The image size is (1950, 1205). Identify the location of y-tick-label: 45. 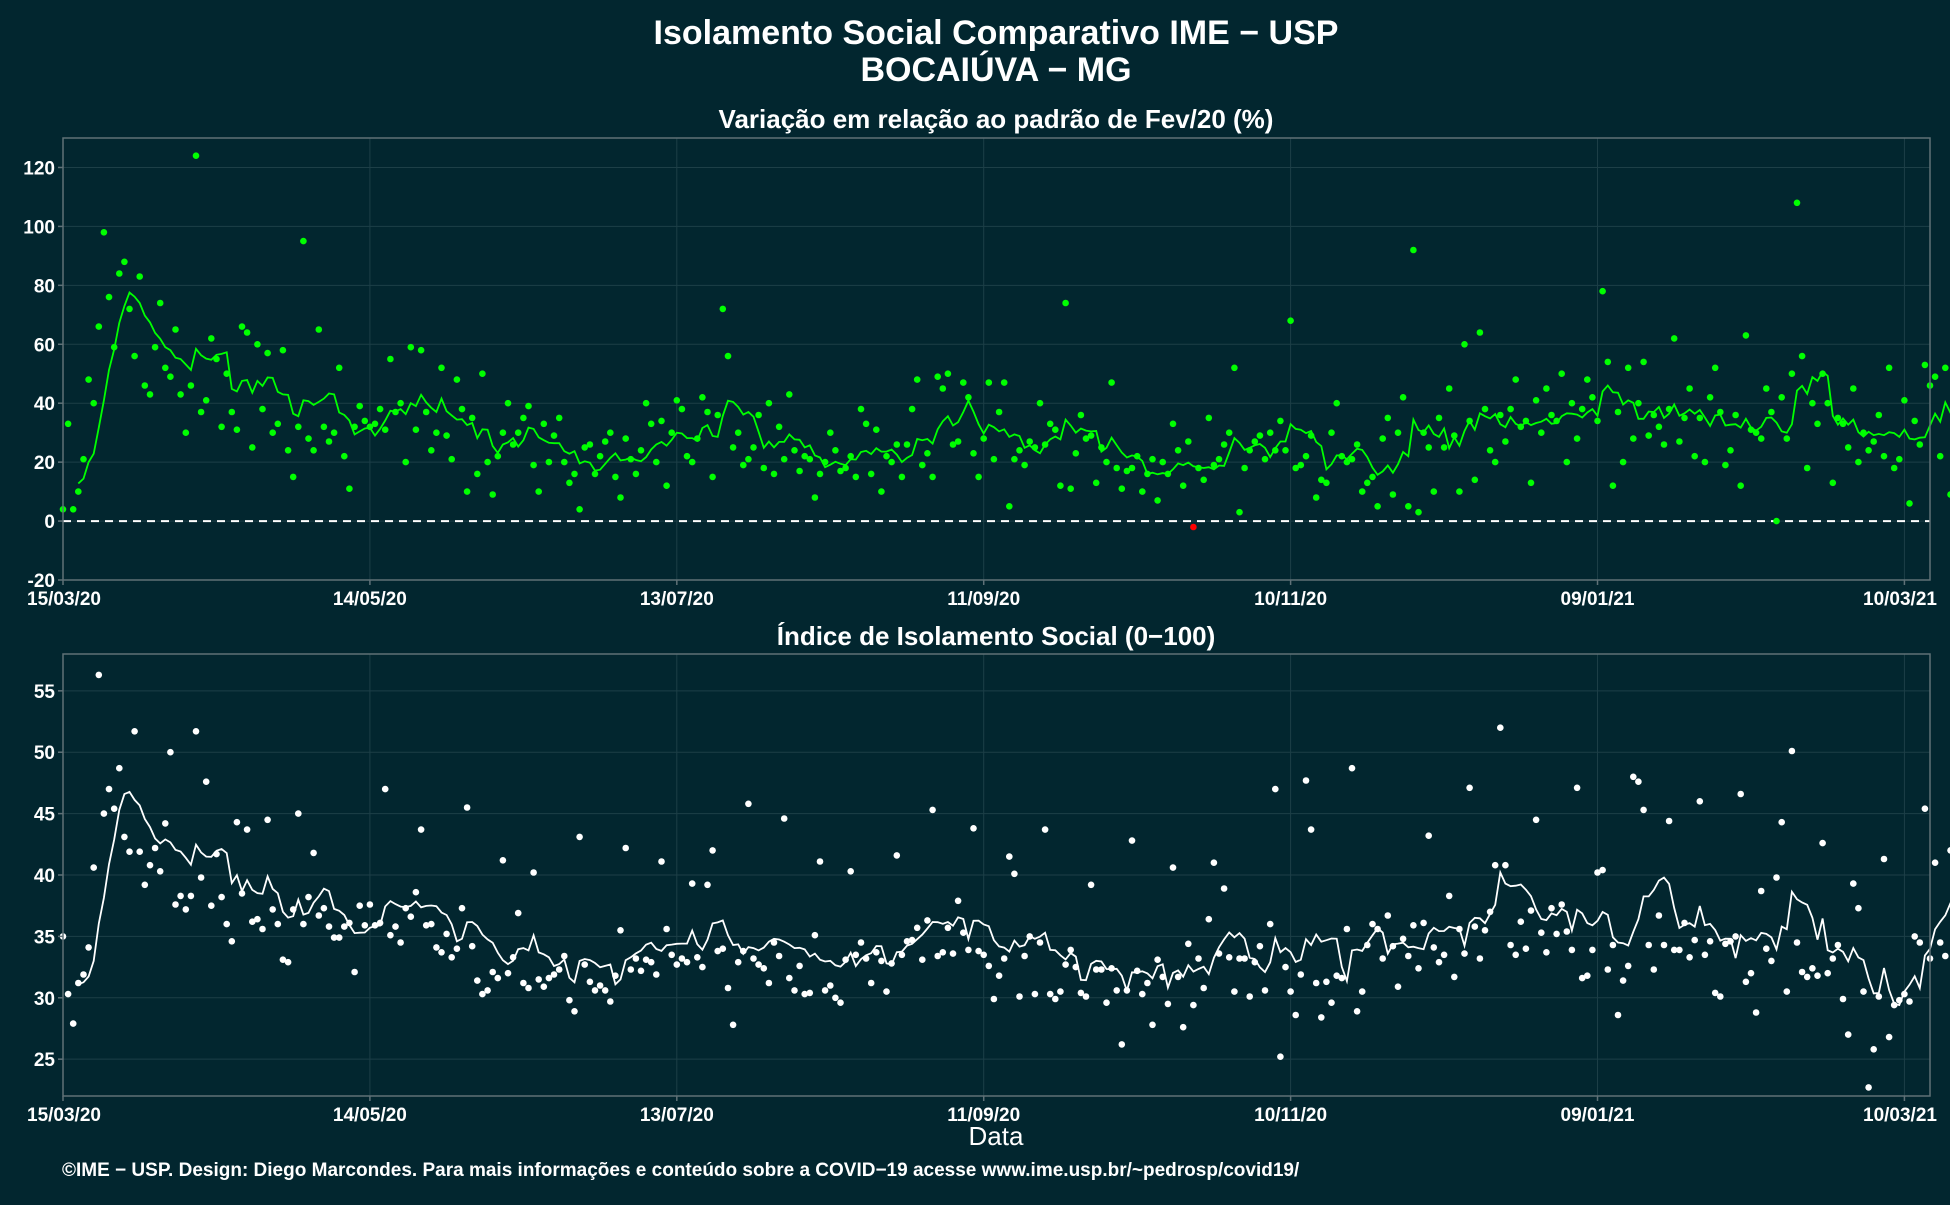
(45, 815).